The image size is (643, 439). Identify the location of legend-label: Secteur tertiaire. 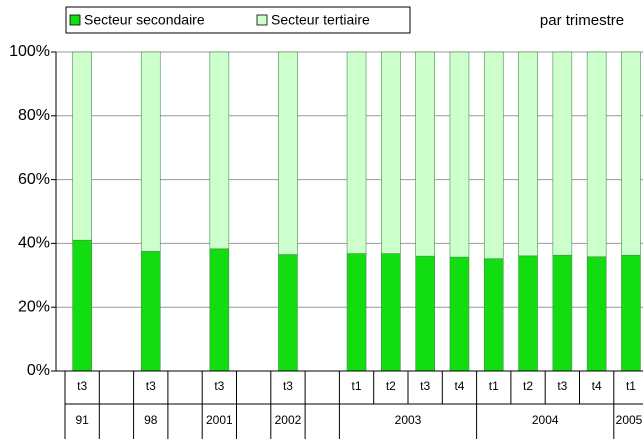
(320, 20).